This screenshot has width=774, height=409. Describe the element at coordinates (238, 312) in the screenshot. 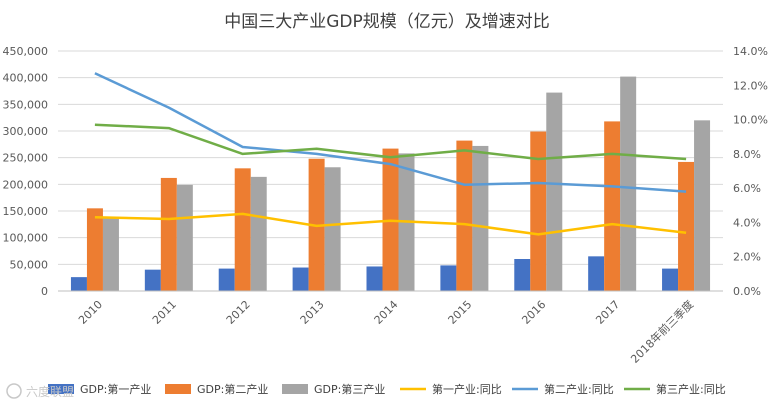

I see `x-tick-label: 2012` at that location.